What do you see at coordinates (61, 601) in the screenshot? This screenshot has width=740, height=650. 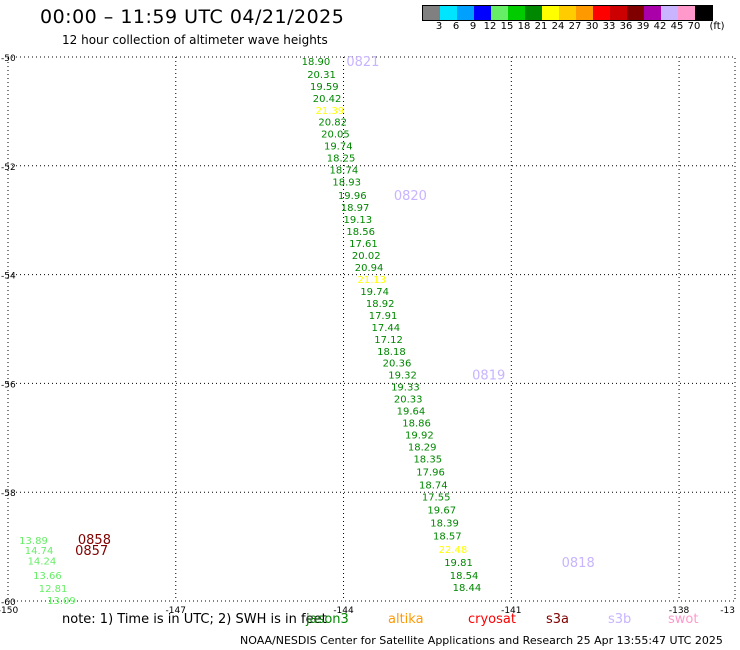 I see `wave-height-label: 13.09` at bounding box center [61, 601].